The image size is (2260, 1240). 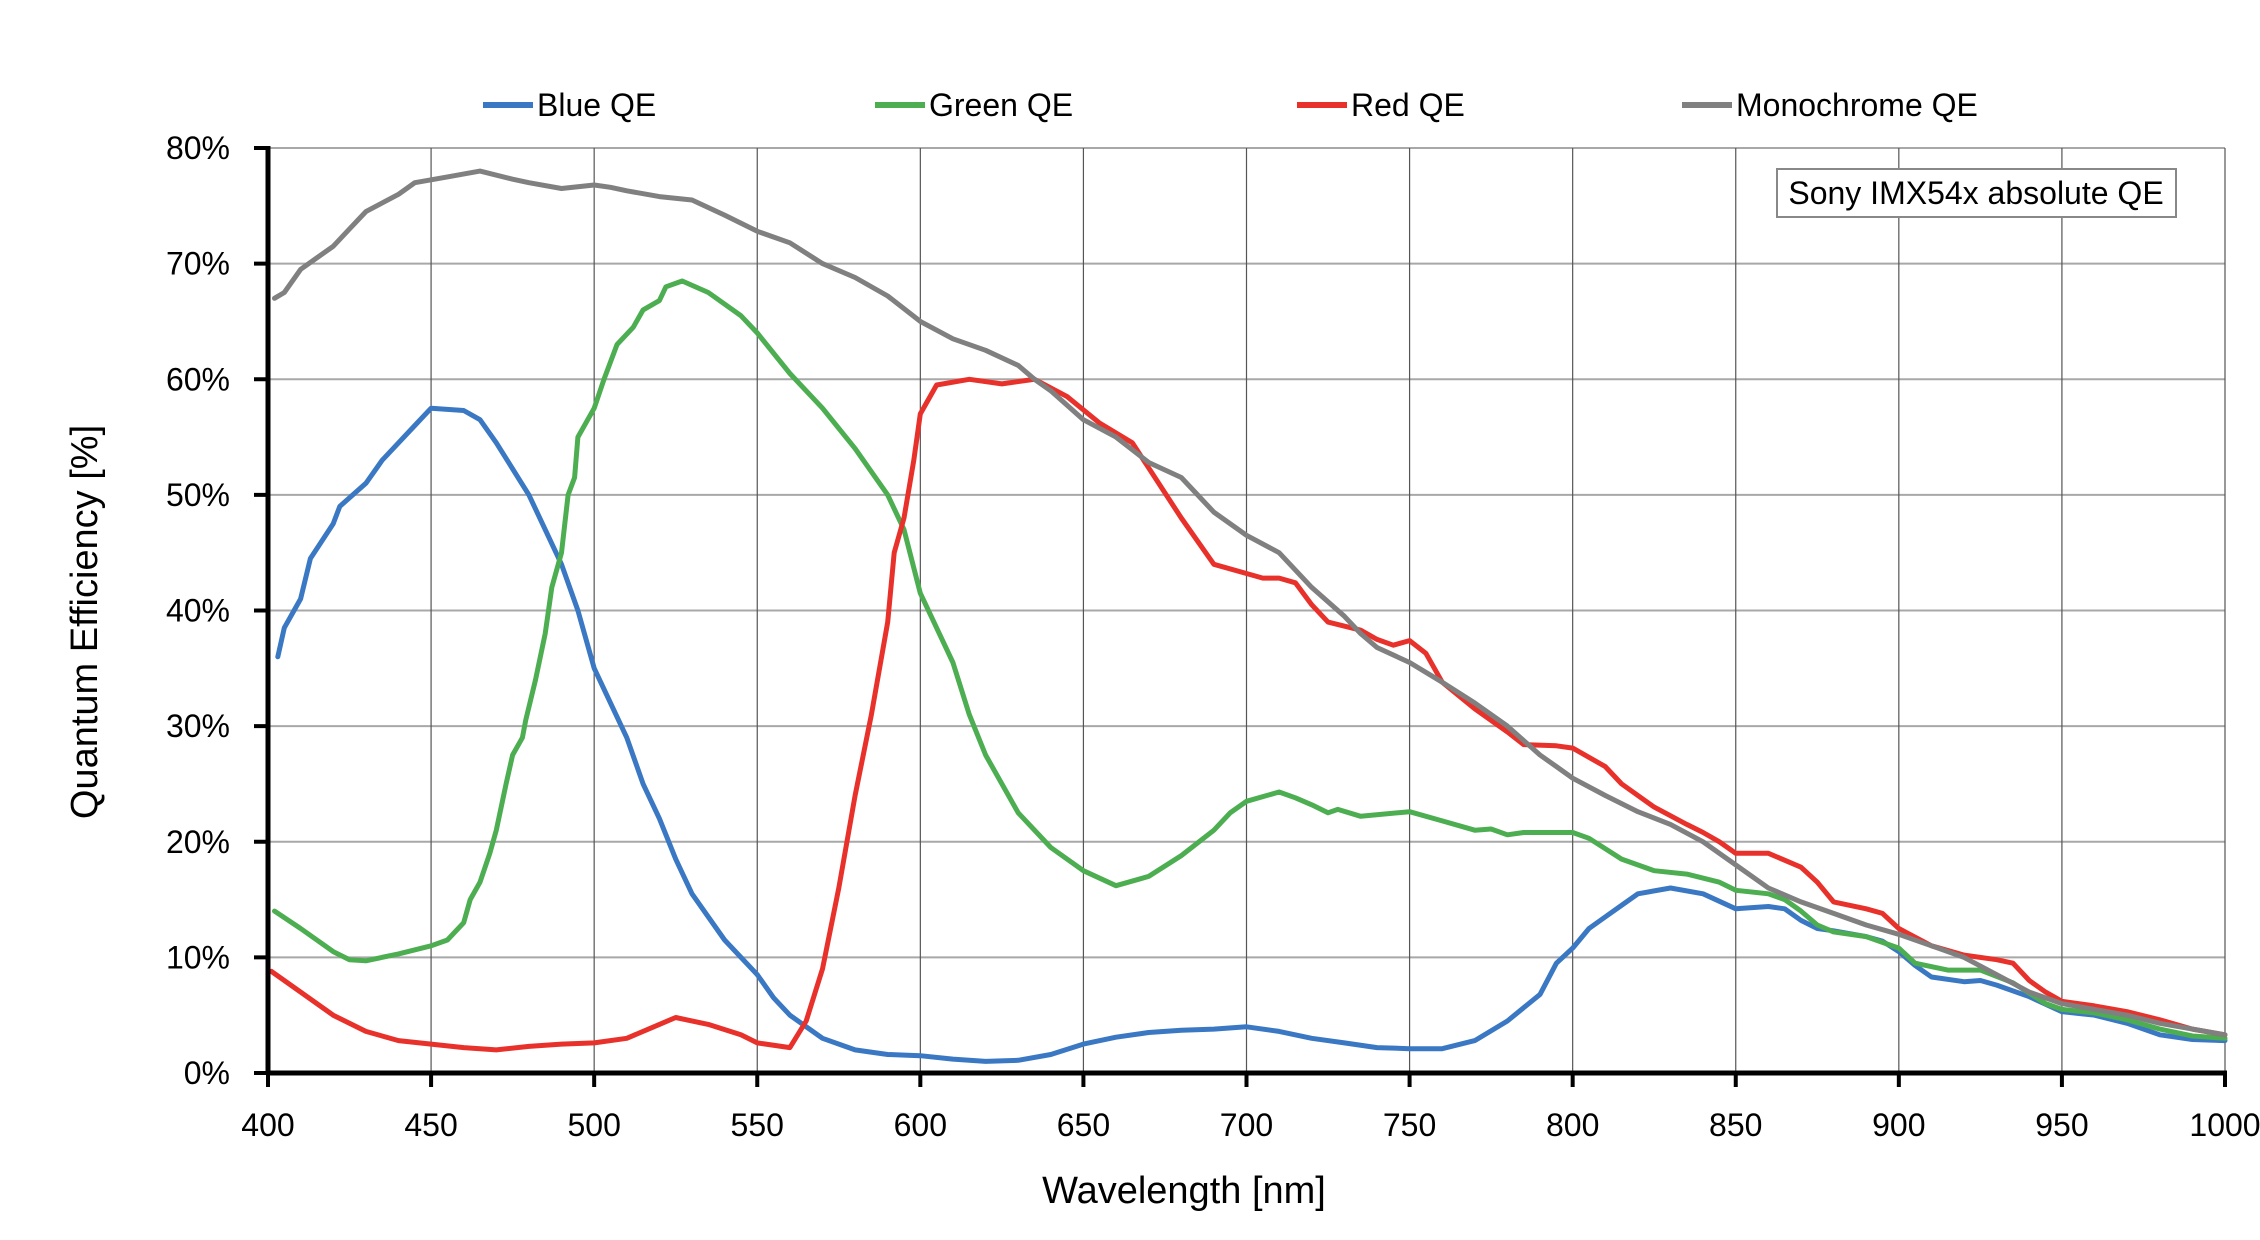 I want to click on y-tick-label: 70%, so click(x=198, y=264).